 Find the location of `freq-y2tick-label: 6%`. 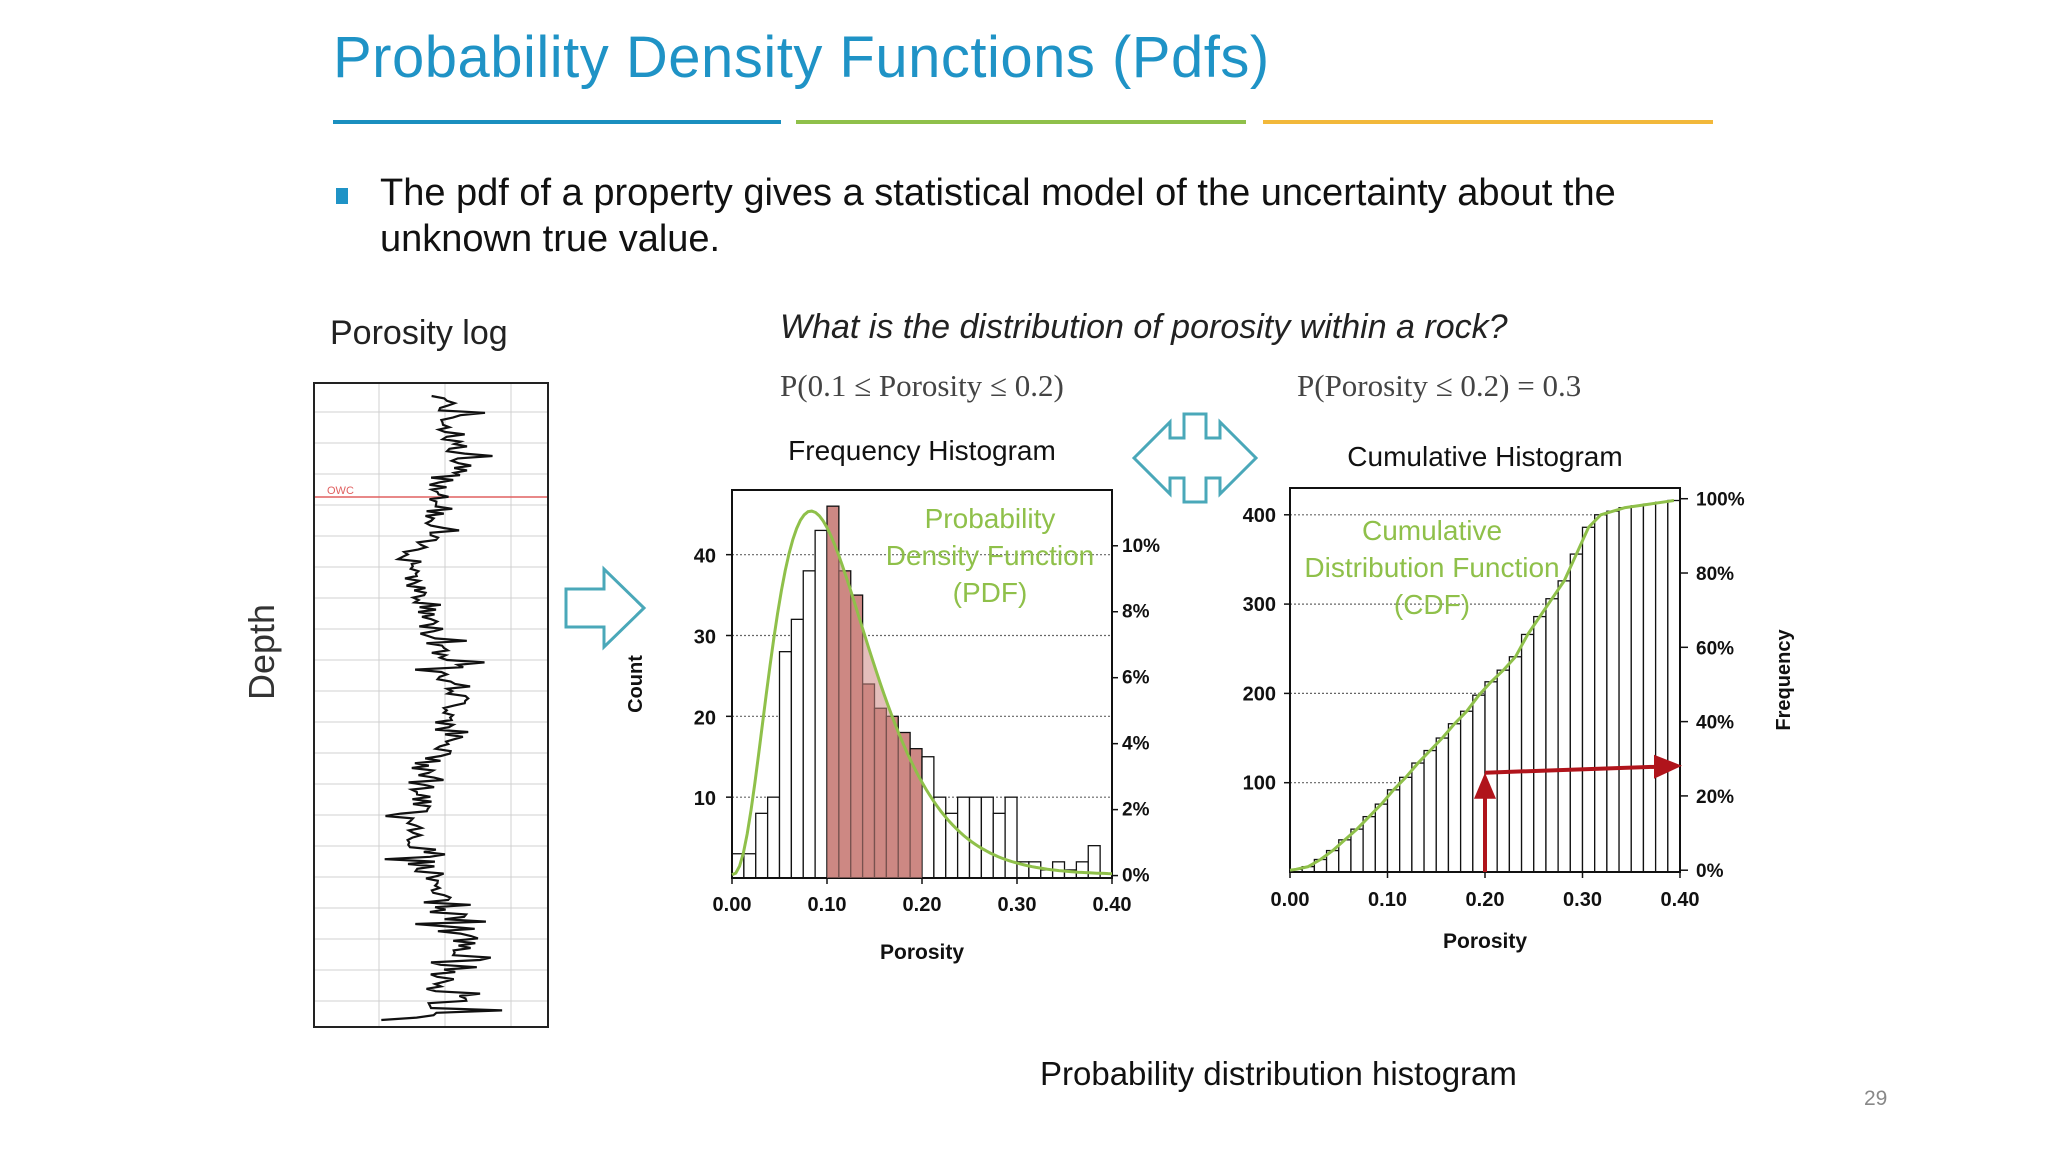

freq-y2tick-label: 6% is located at coordinates (1136, 678).